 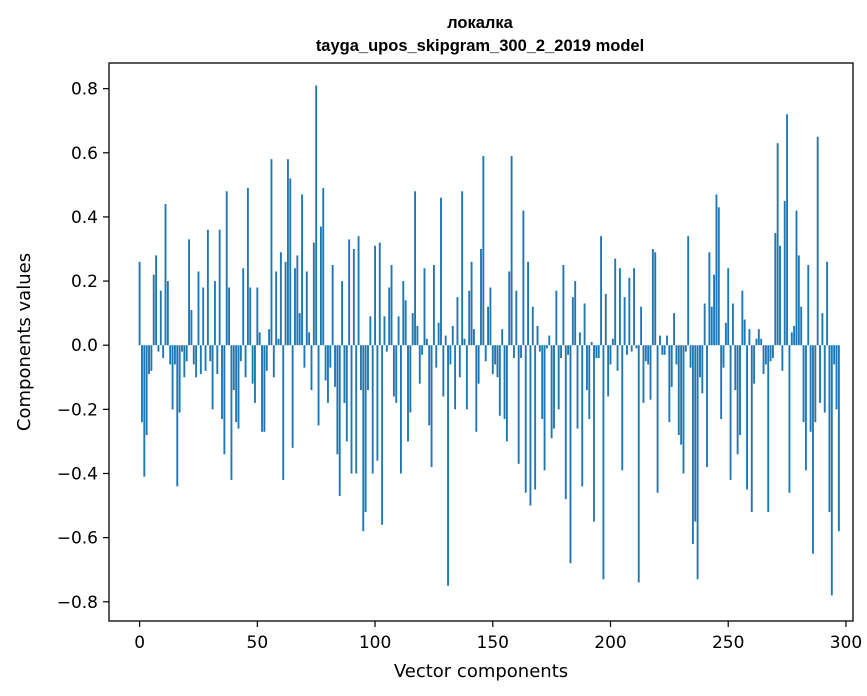 What do you see at coordinates (139, 643) in the screenshot?
I see `x-tick-label: 0` at bounding box center [139, 643].